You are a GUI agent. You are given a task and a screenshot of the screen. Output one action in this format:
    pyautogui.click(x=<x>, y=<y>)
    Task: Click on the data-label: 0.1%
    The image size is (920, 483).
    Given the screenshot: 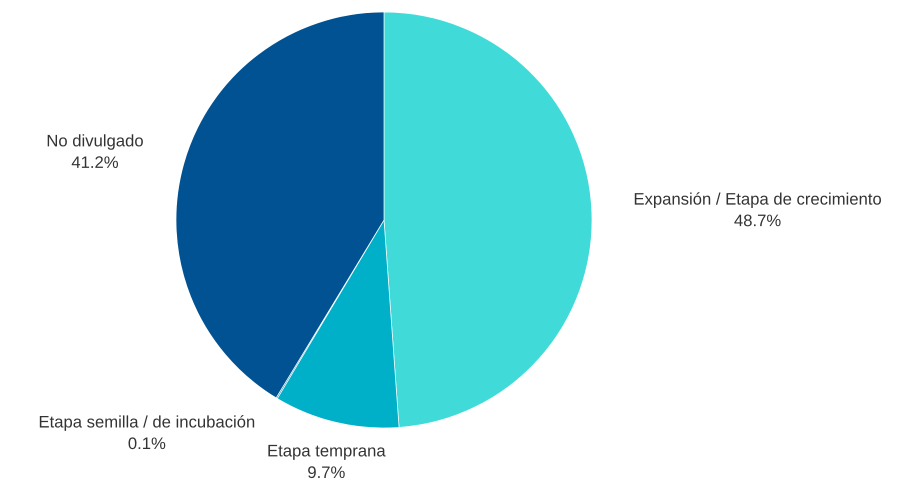 What is the action you would take?
    pyautogui.click(x=147, y=443)
    